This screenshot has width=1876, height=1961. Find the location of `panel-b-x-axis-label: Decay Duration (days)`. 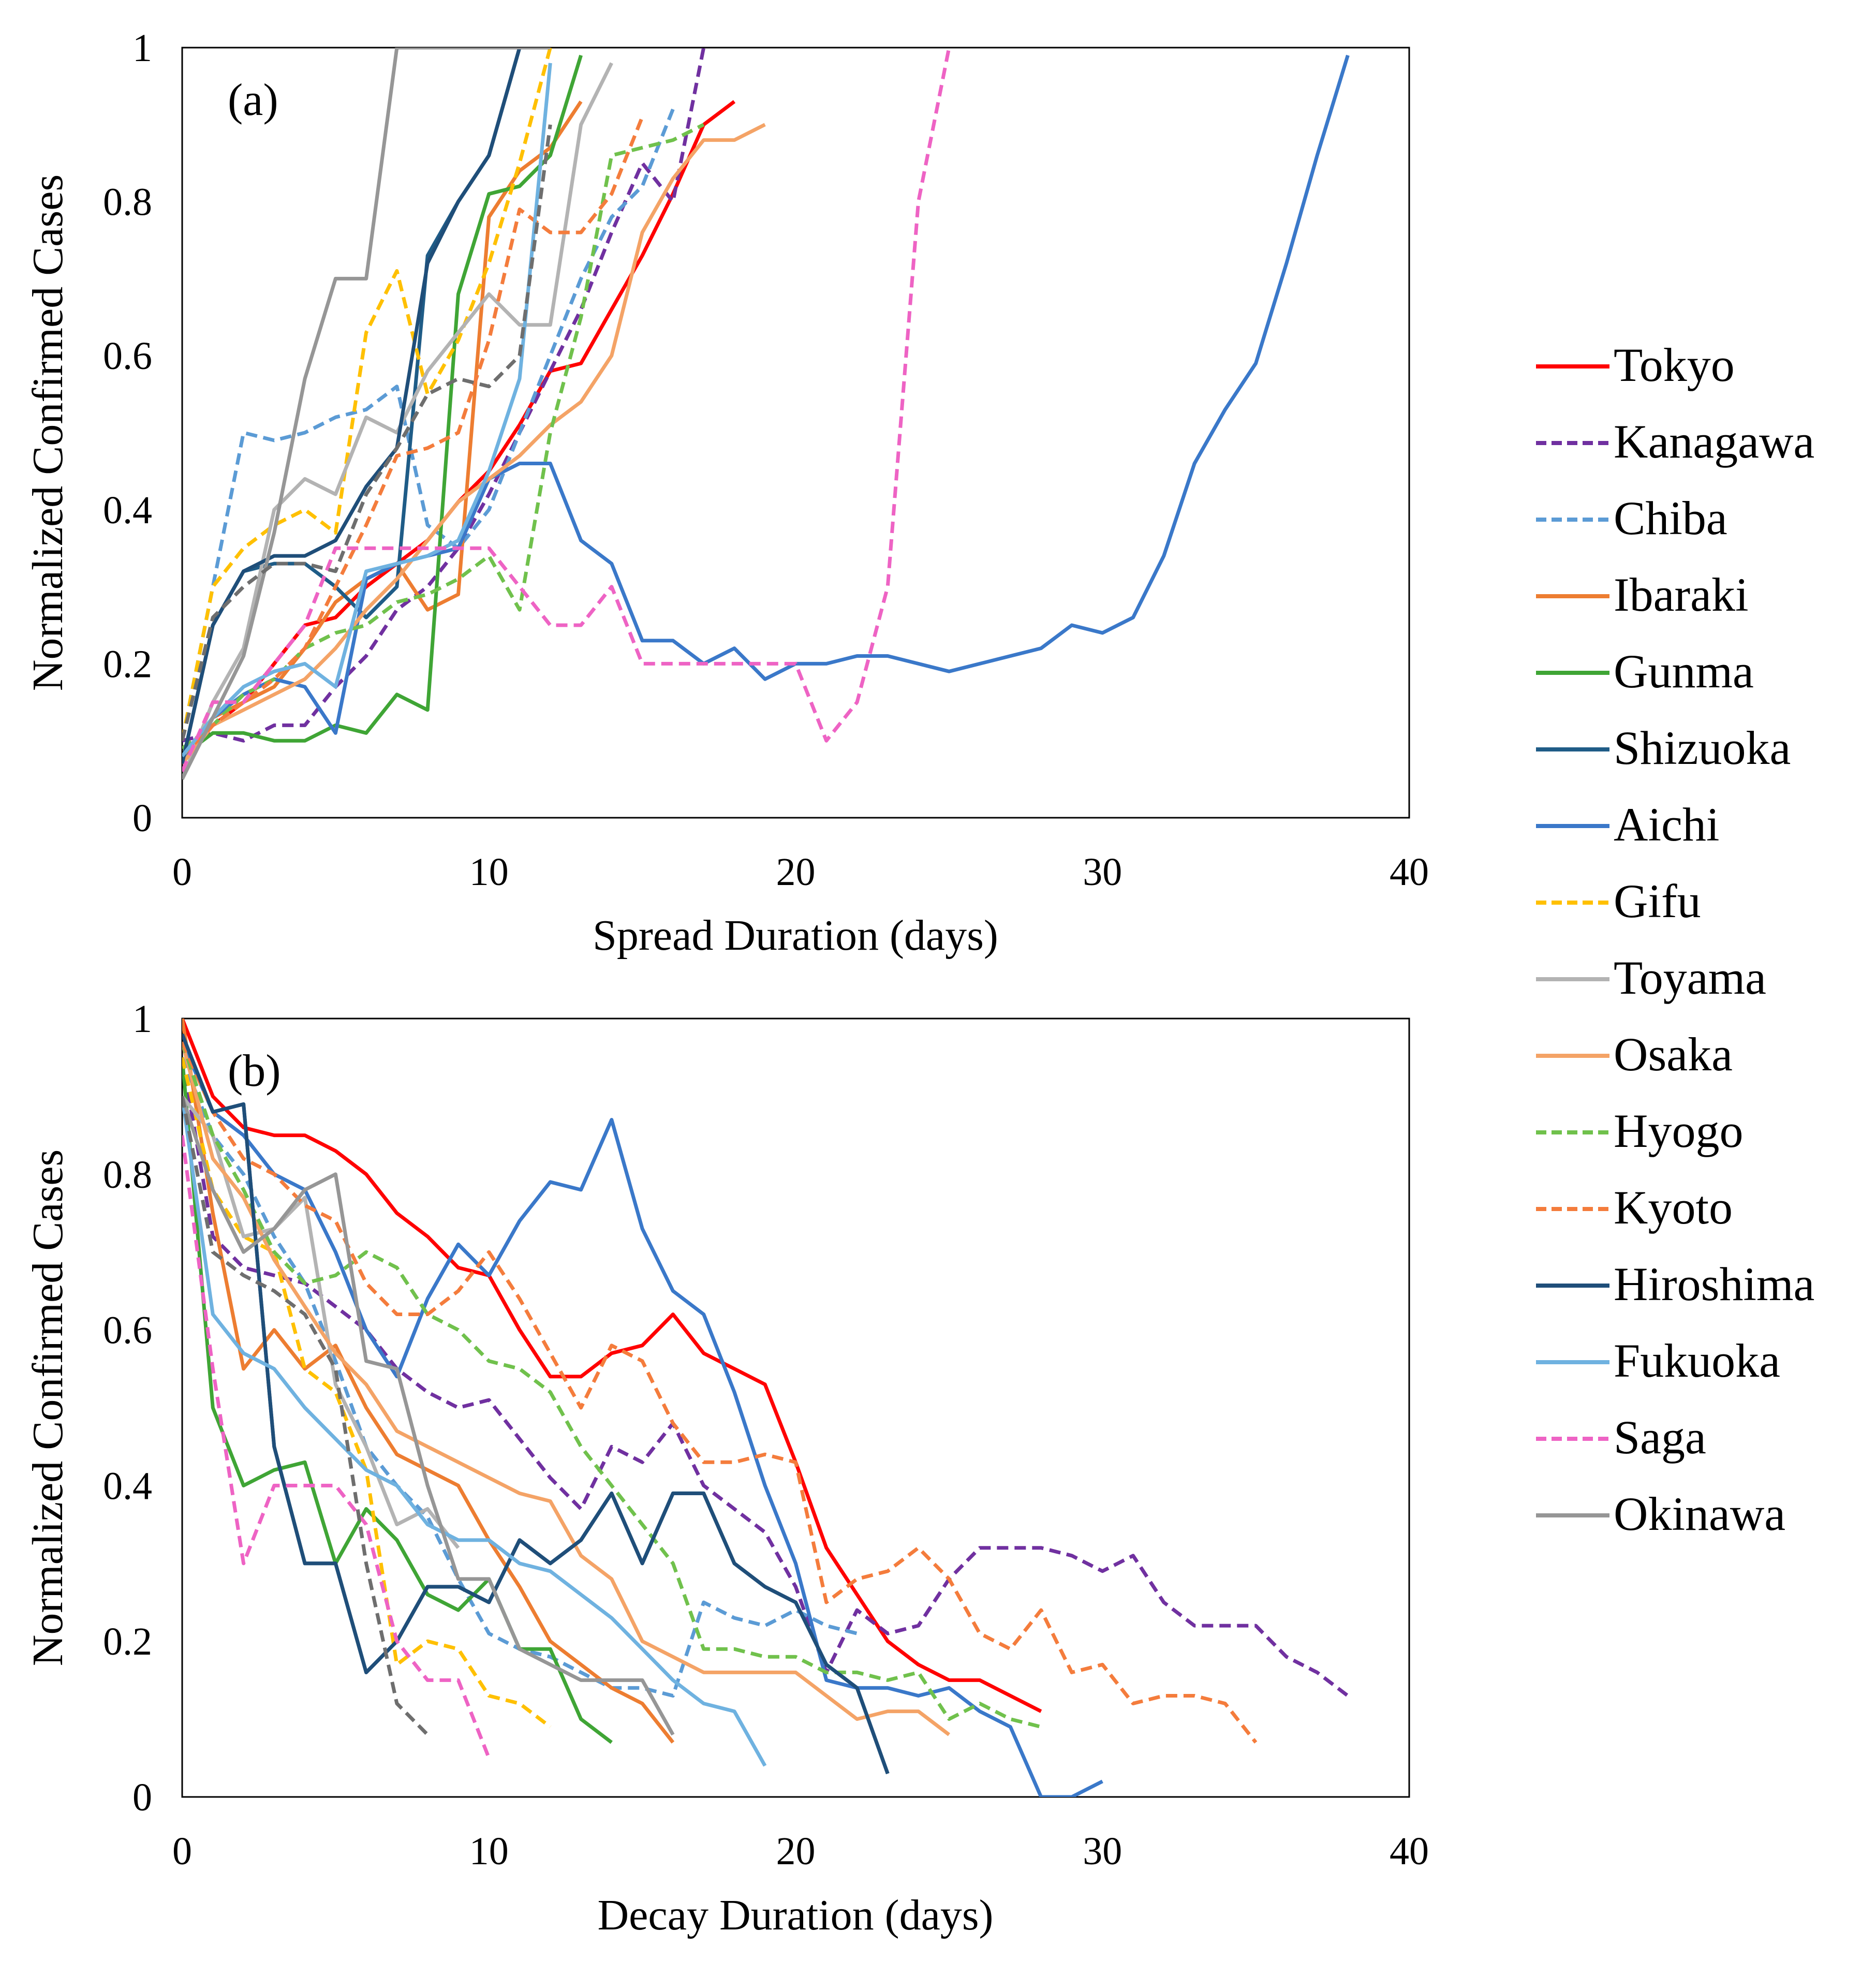

panel-b-x-axis-label: Decay Duration (days) is located at coordinates (795, 1915).